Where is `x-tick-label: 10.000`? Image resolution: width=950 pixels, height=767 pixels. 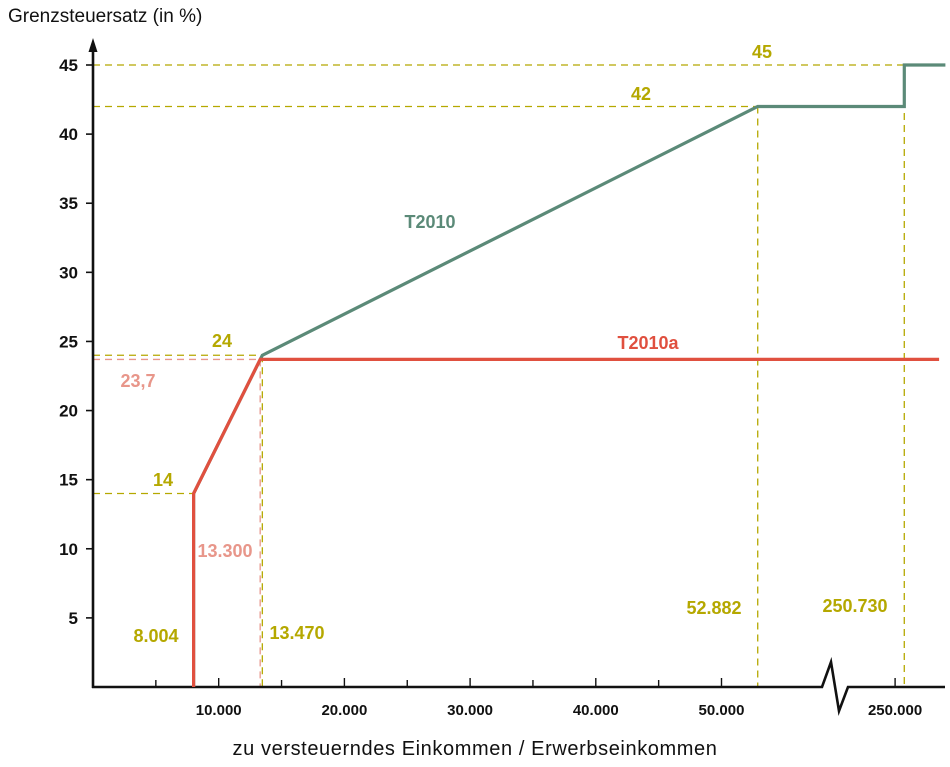 x-tick-label: 10.000 is located at coordinates (219, 710).